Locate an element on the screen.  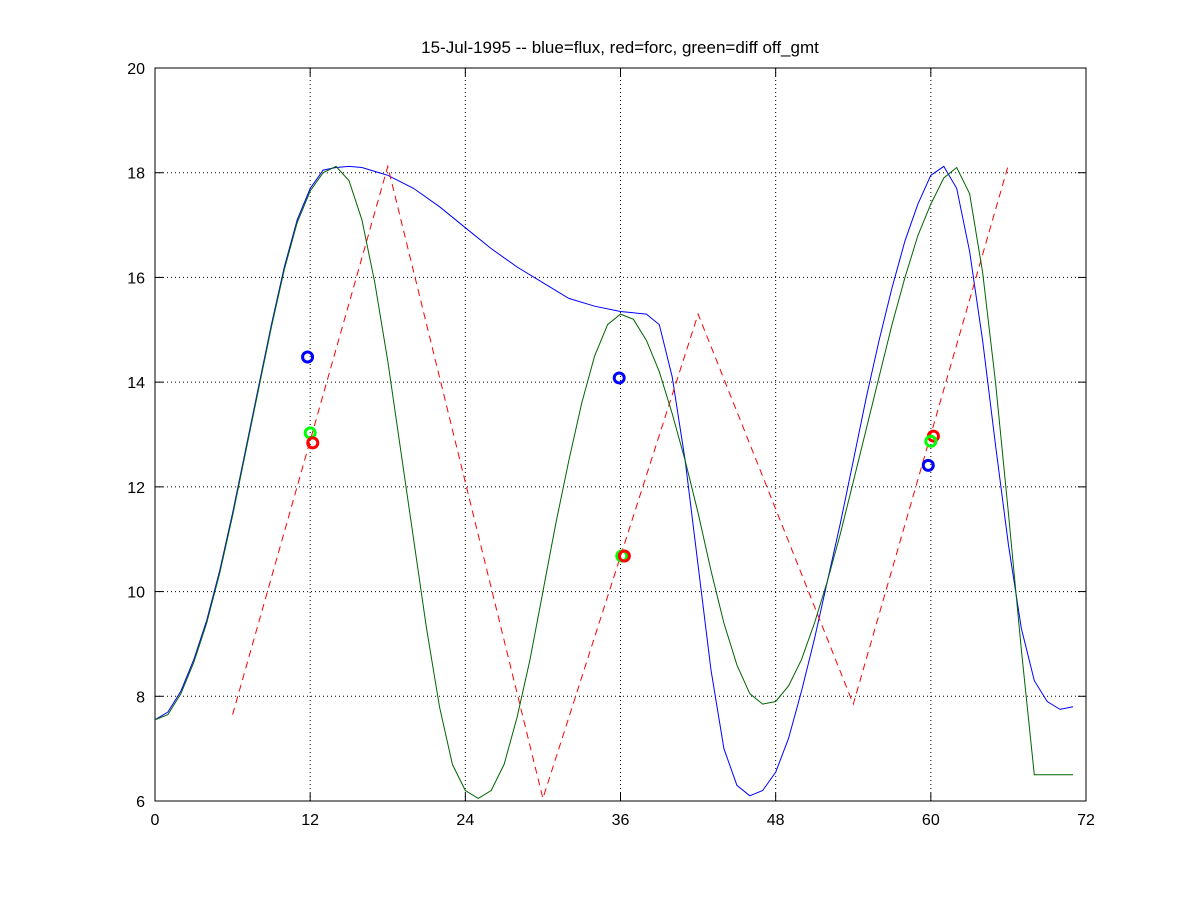
x-tick-label: 36 is located at coordinates (621, 820).